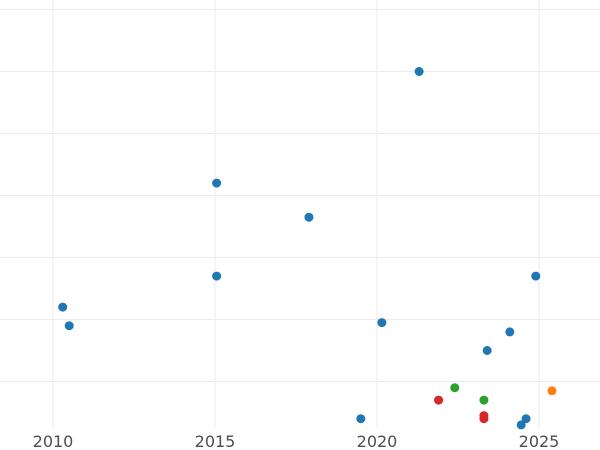 Image resolution: width=600 pixels, height=450 pixels. I want to click on x-tick-label: 2010, so click(53, 441).